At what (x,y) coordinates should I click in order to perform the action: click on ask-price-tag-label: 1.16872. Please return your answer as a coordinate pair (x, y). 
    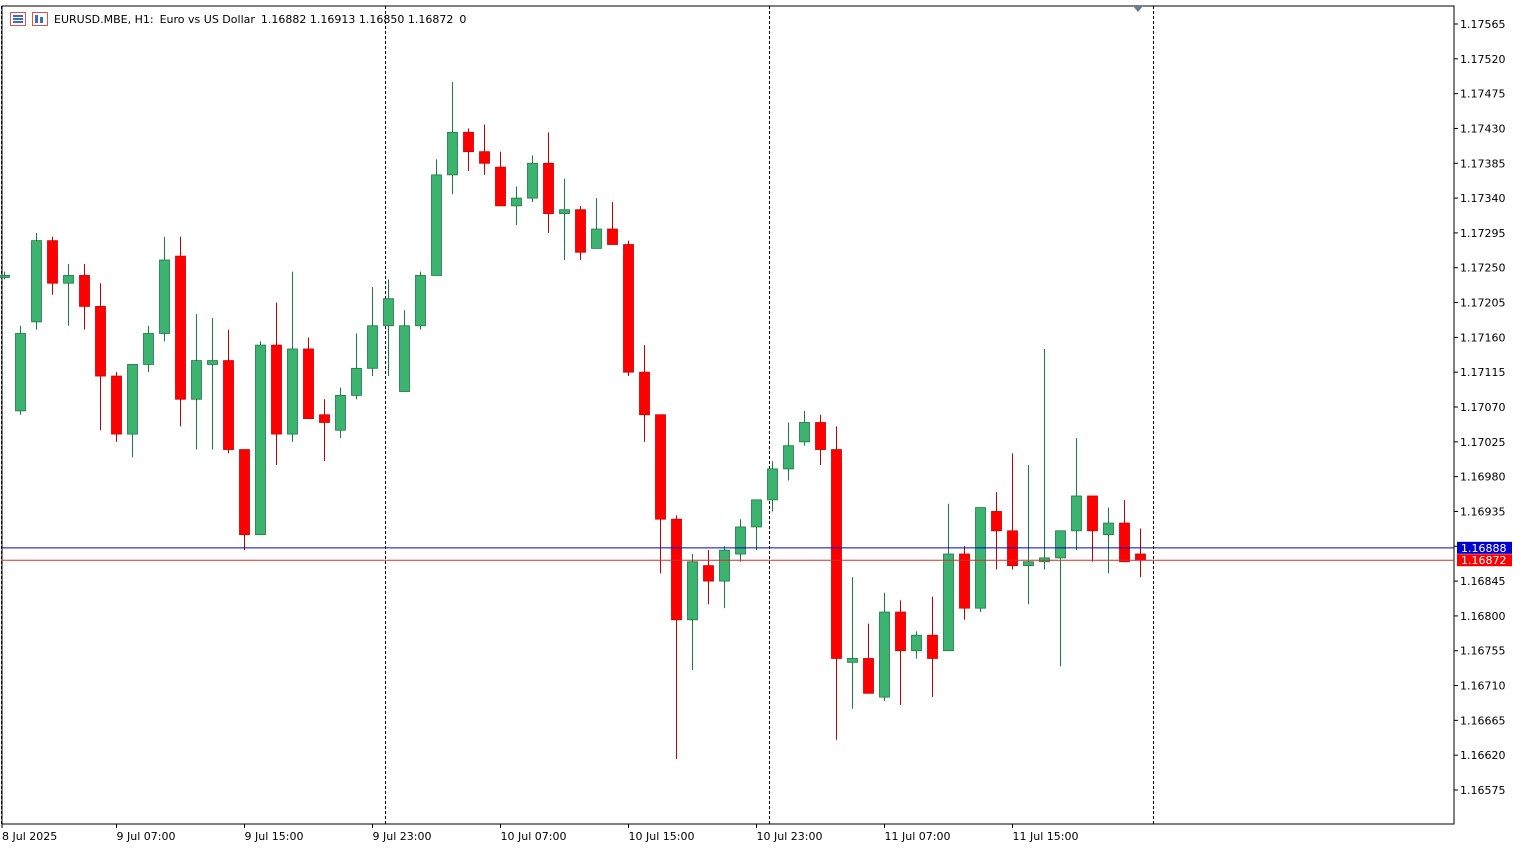
    Looking at the image, I should click on (1484, 560).